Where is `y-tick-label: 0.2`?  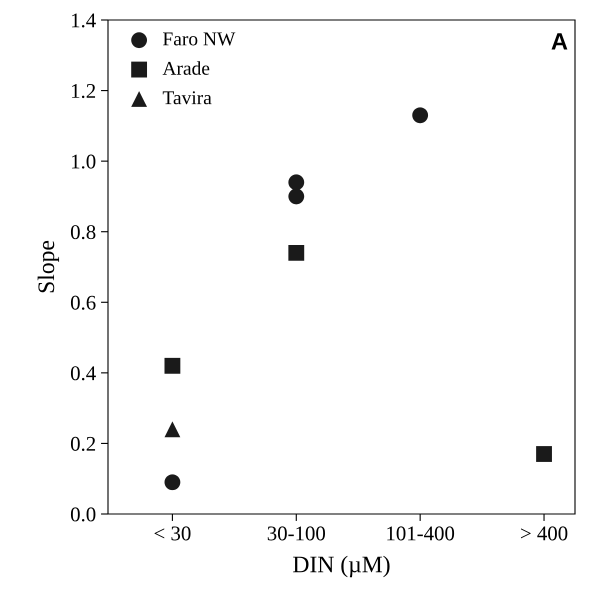 y-tick-label: 0.2 is located at coordinates (83, 443).